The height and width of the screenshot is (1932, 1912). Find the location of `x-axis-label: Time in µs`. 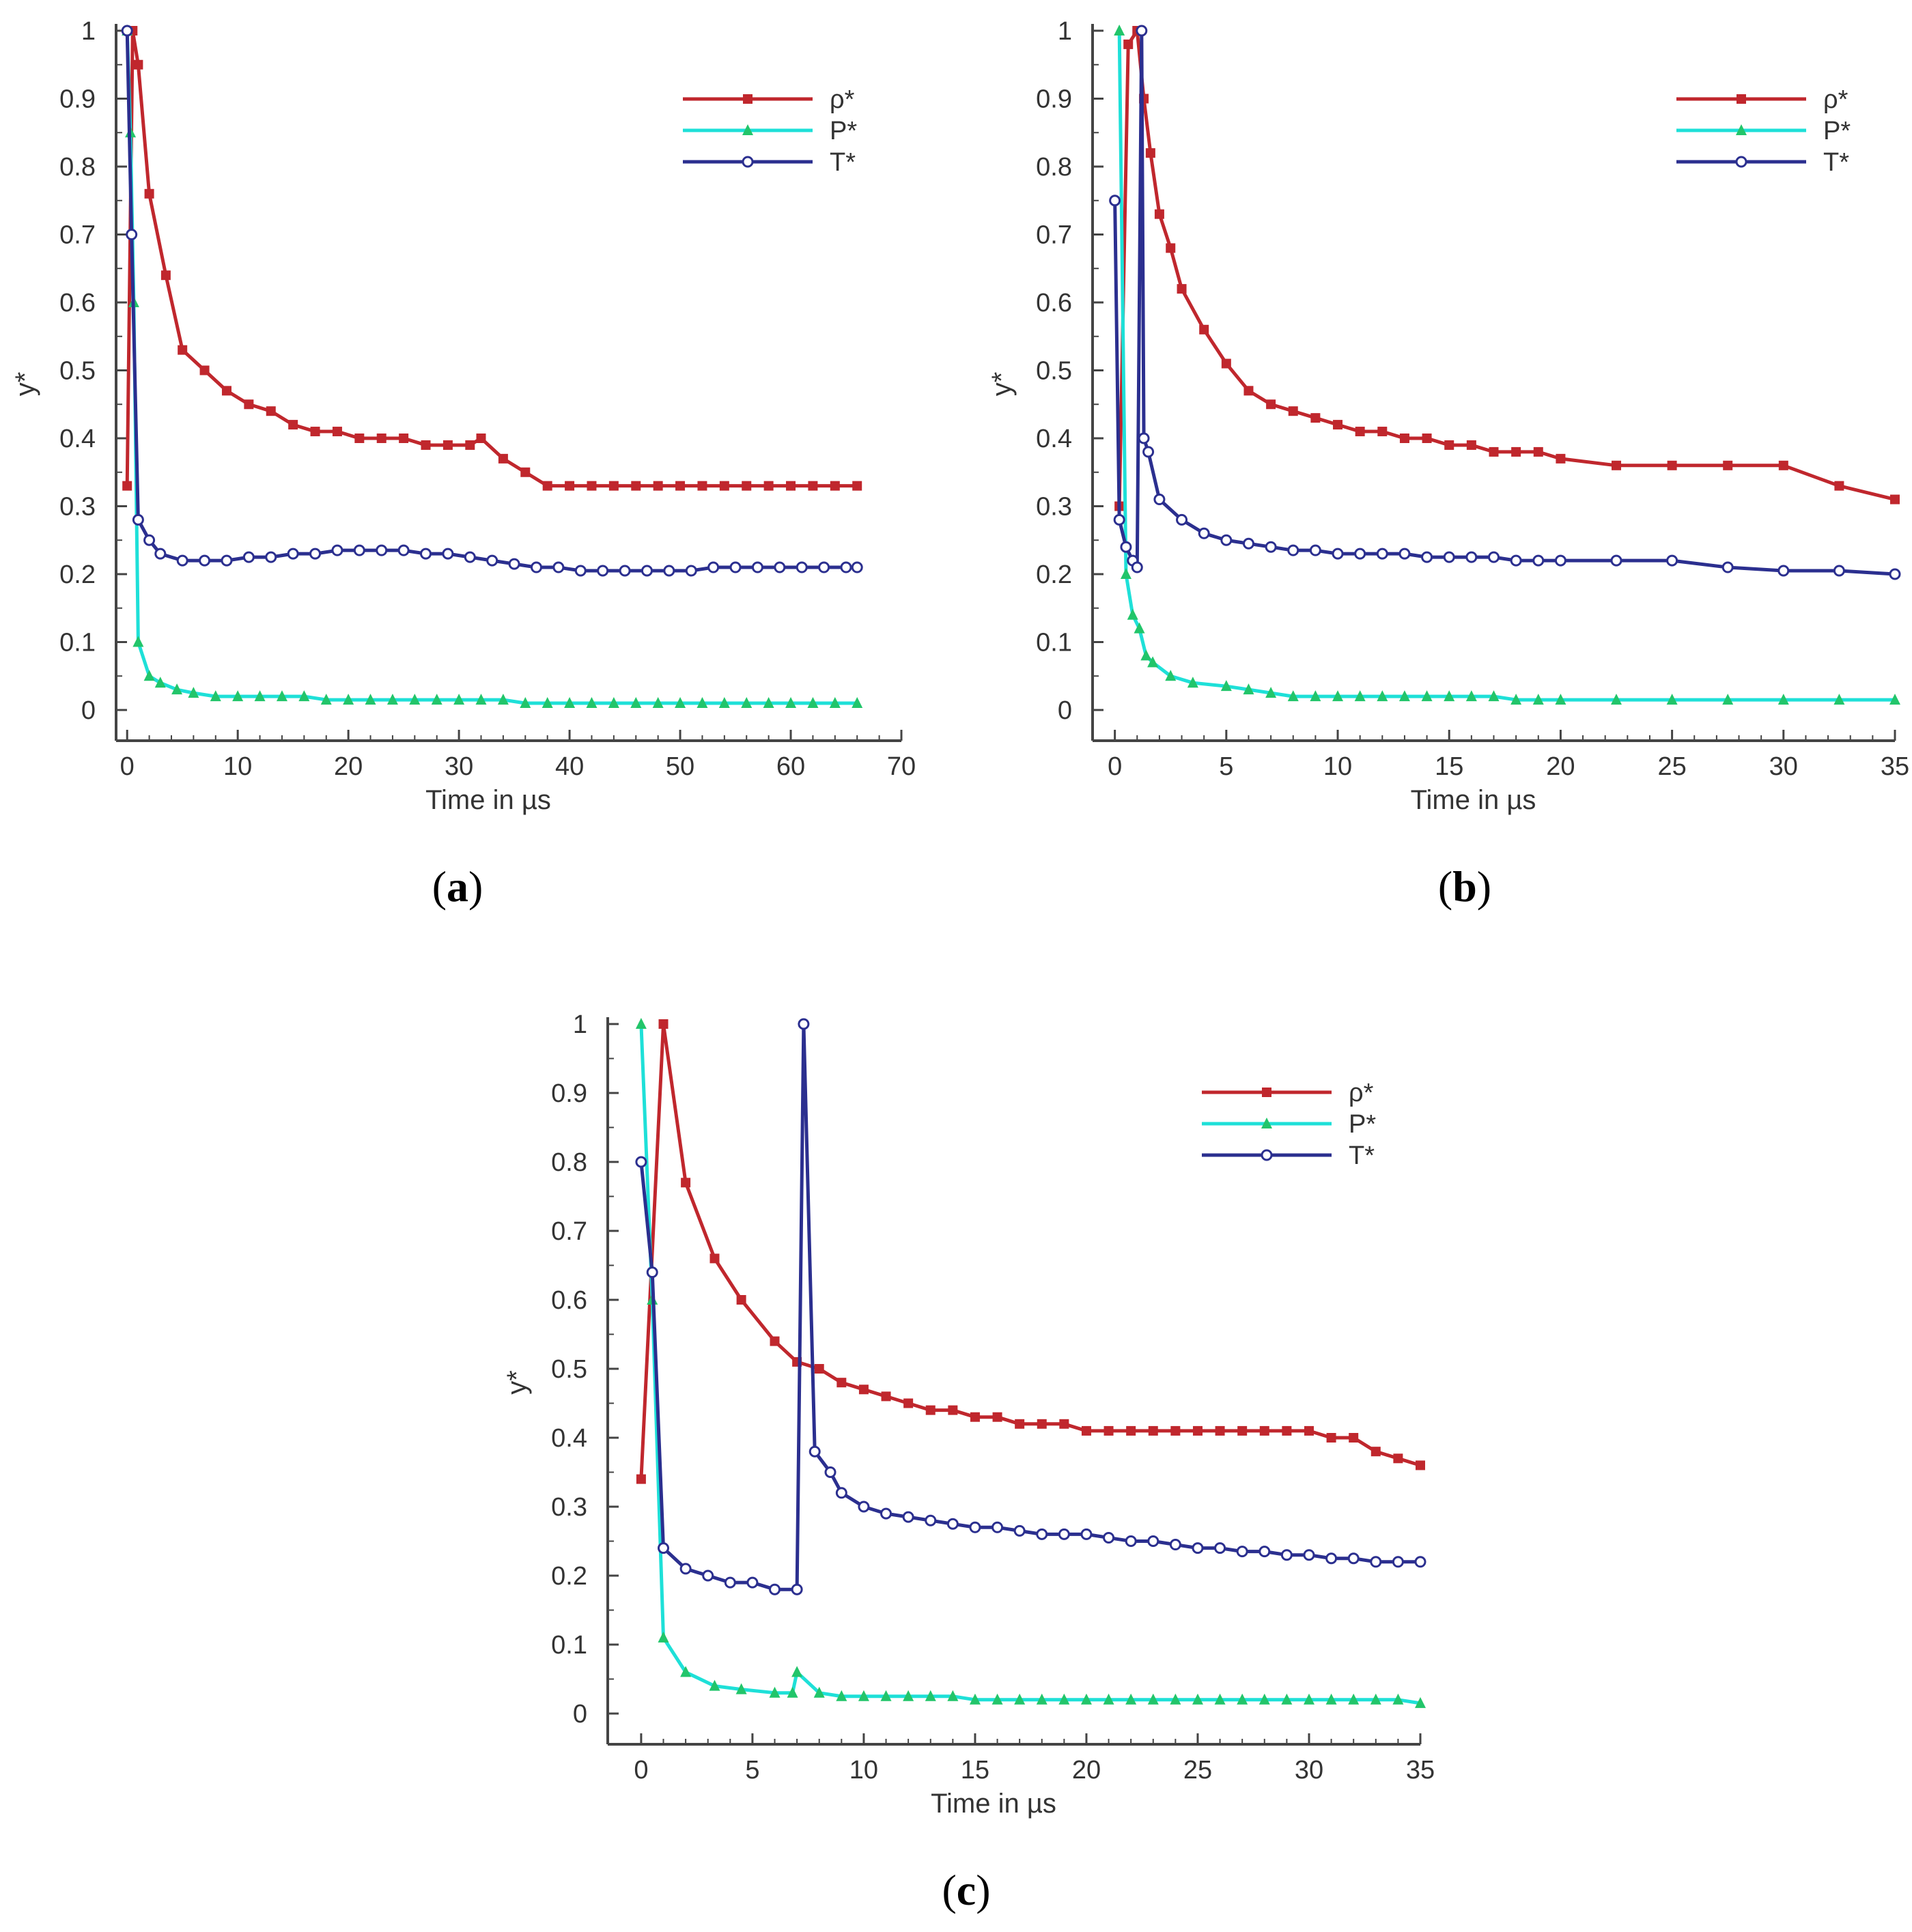

x-axis-label: Time in µs is located at coordinates (993, 1804).